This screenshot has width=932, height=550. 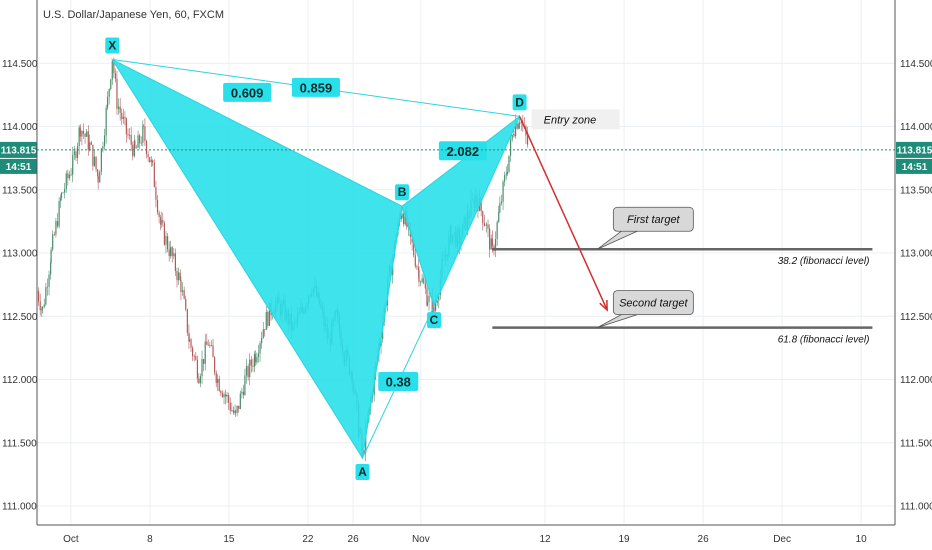 I want to click on timer-value-left: 14:51, so click(x=19, y=167).